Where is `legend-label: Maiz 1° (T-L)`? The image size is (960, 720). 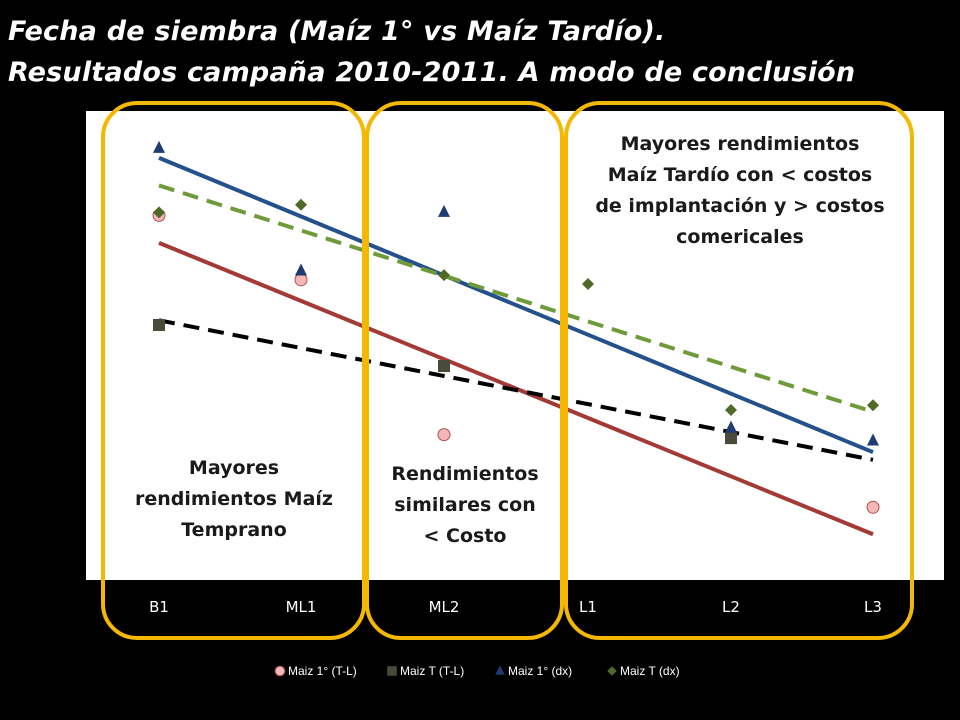 legend-label: Maiz 1° (T-L) is located at coordinates (322, 671).